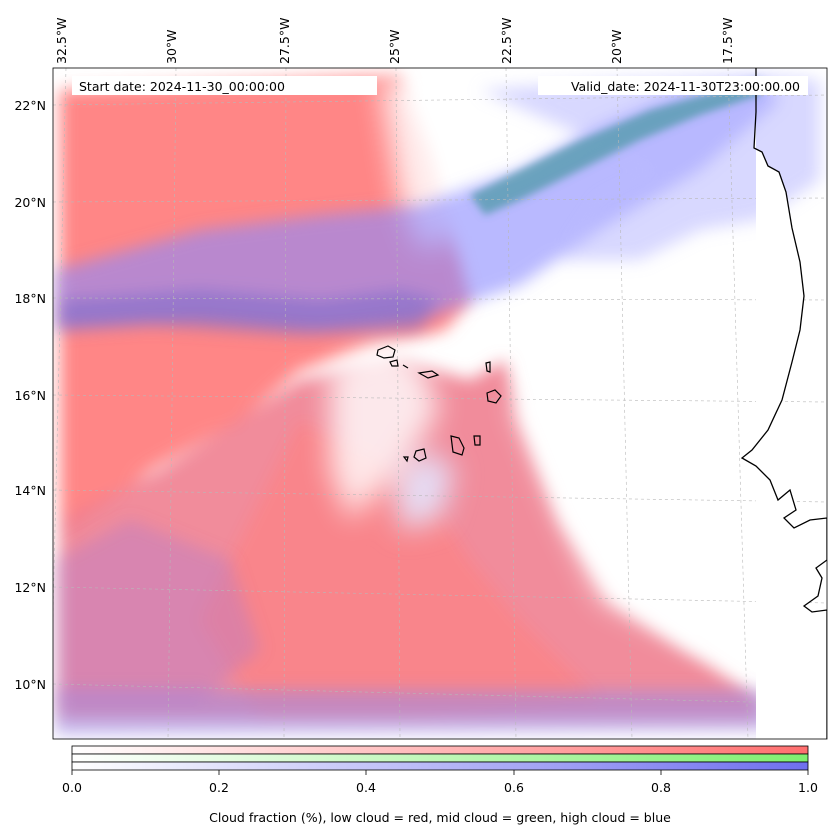 This screenshot has height=836, width=837. Describe the element at coordinates (440, 750) in the screenshot. I see `colorbar-low-cloud` at that location.